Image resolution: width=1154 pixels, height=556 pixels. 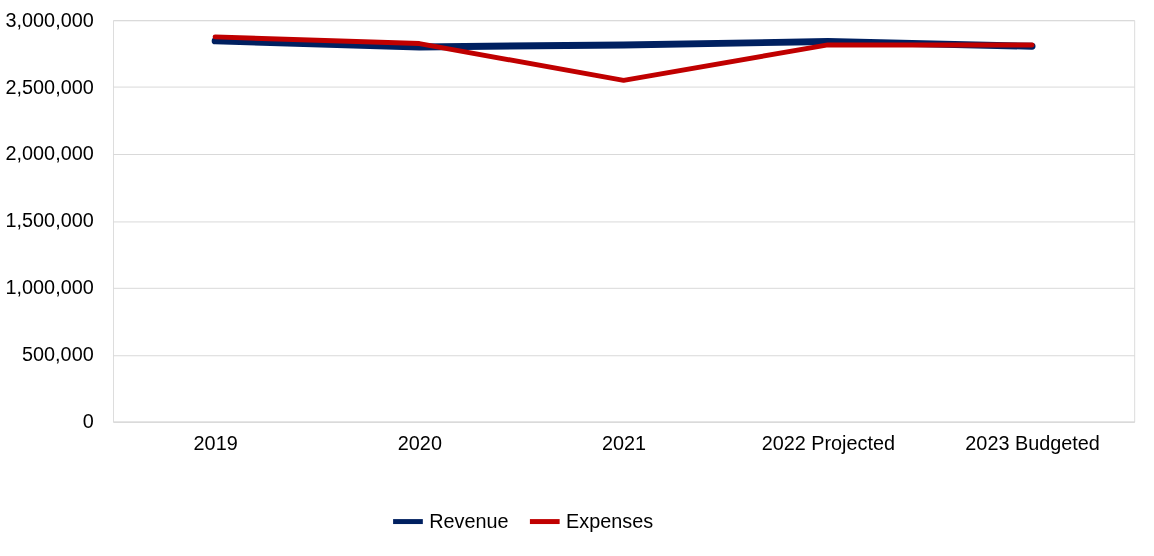 I want to click on y-tick-label: 2,500,000, so click(x=49, y=86).